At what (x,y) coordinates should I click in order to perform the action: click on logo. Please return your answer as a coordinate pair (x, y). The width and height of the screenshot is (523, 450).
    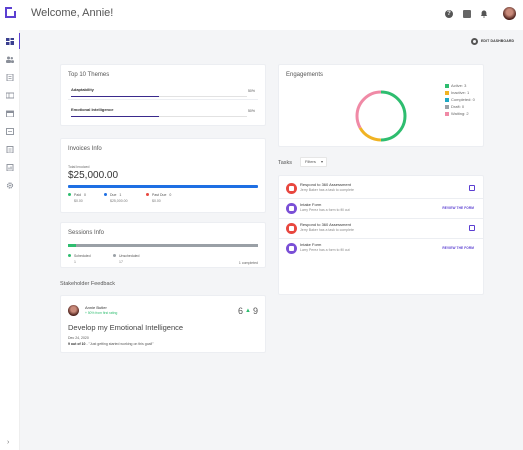
    Looking at the image, I should click on (11, 12).